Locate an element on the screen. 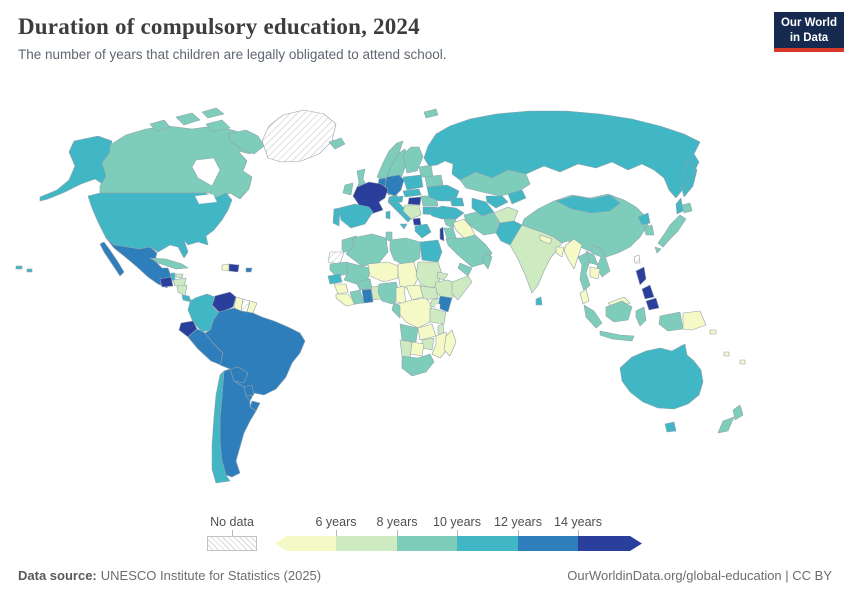  country-saudi-arabia is located at coordinates (469, 251).